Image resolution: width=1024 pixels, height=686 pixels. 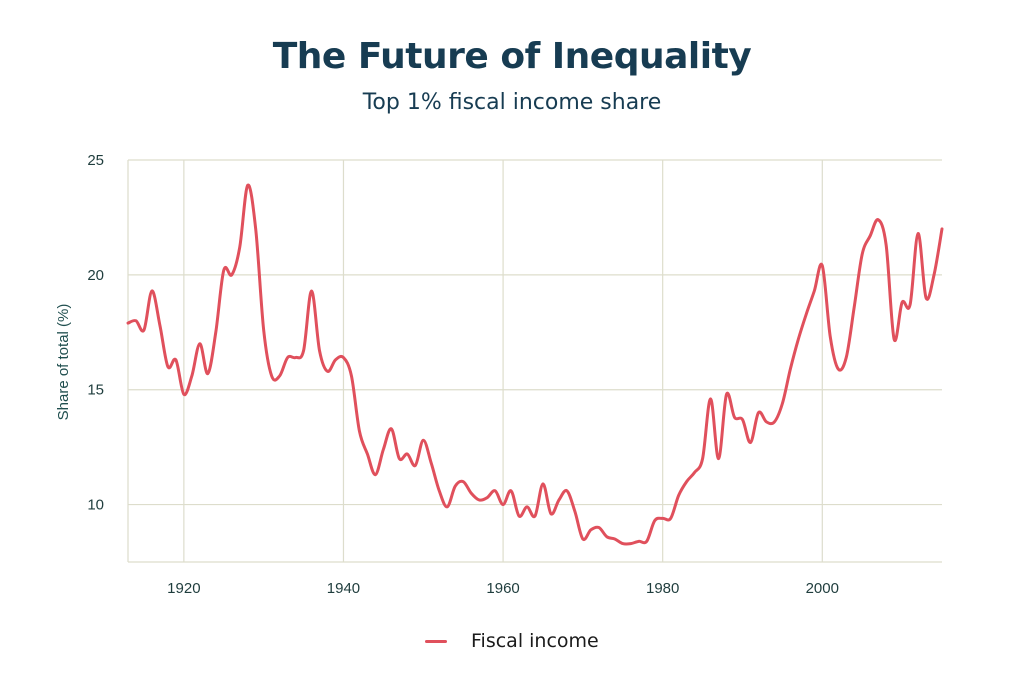 What do you see at coordinates (63, 362) in the screenshot?
I see `y-axis-title: Share of total (%)` at bounding box center [63, 362].